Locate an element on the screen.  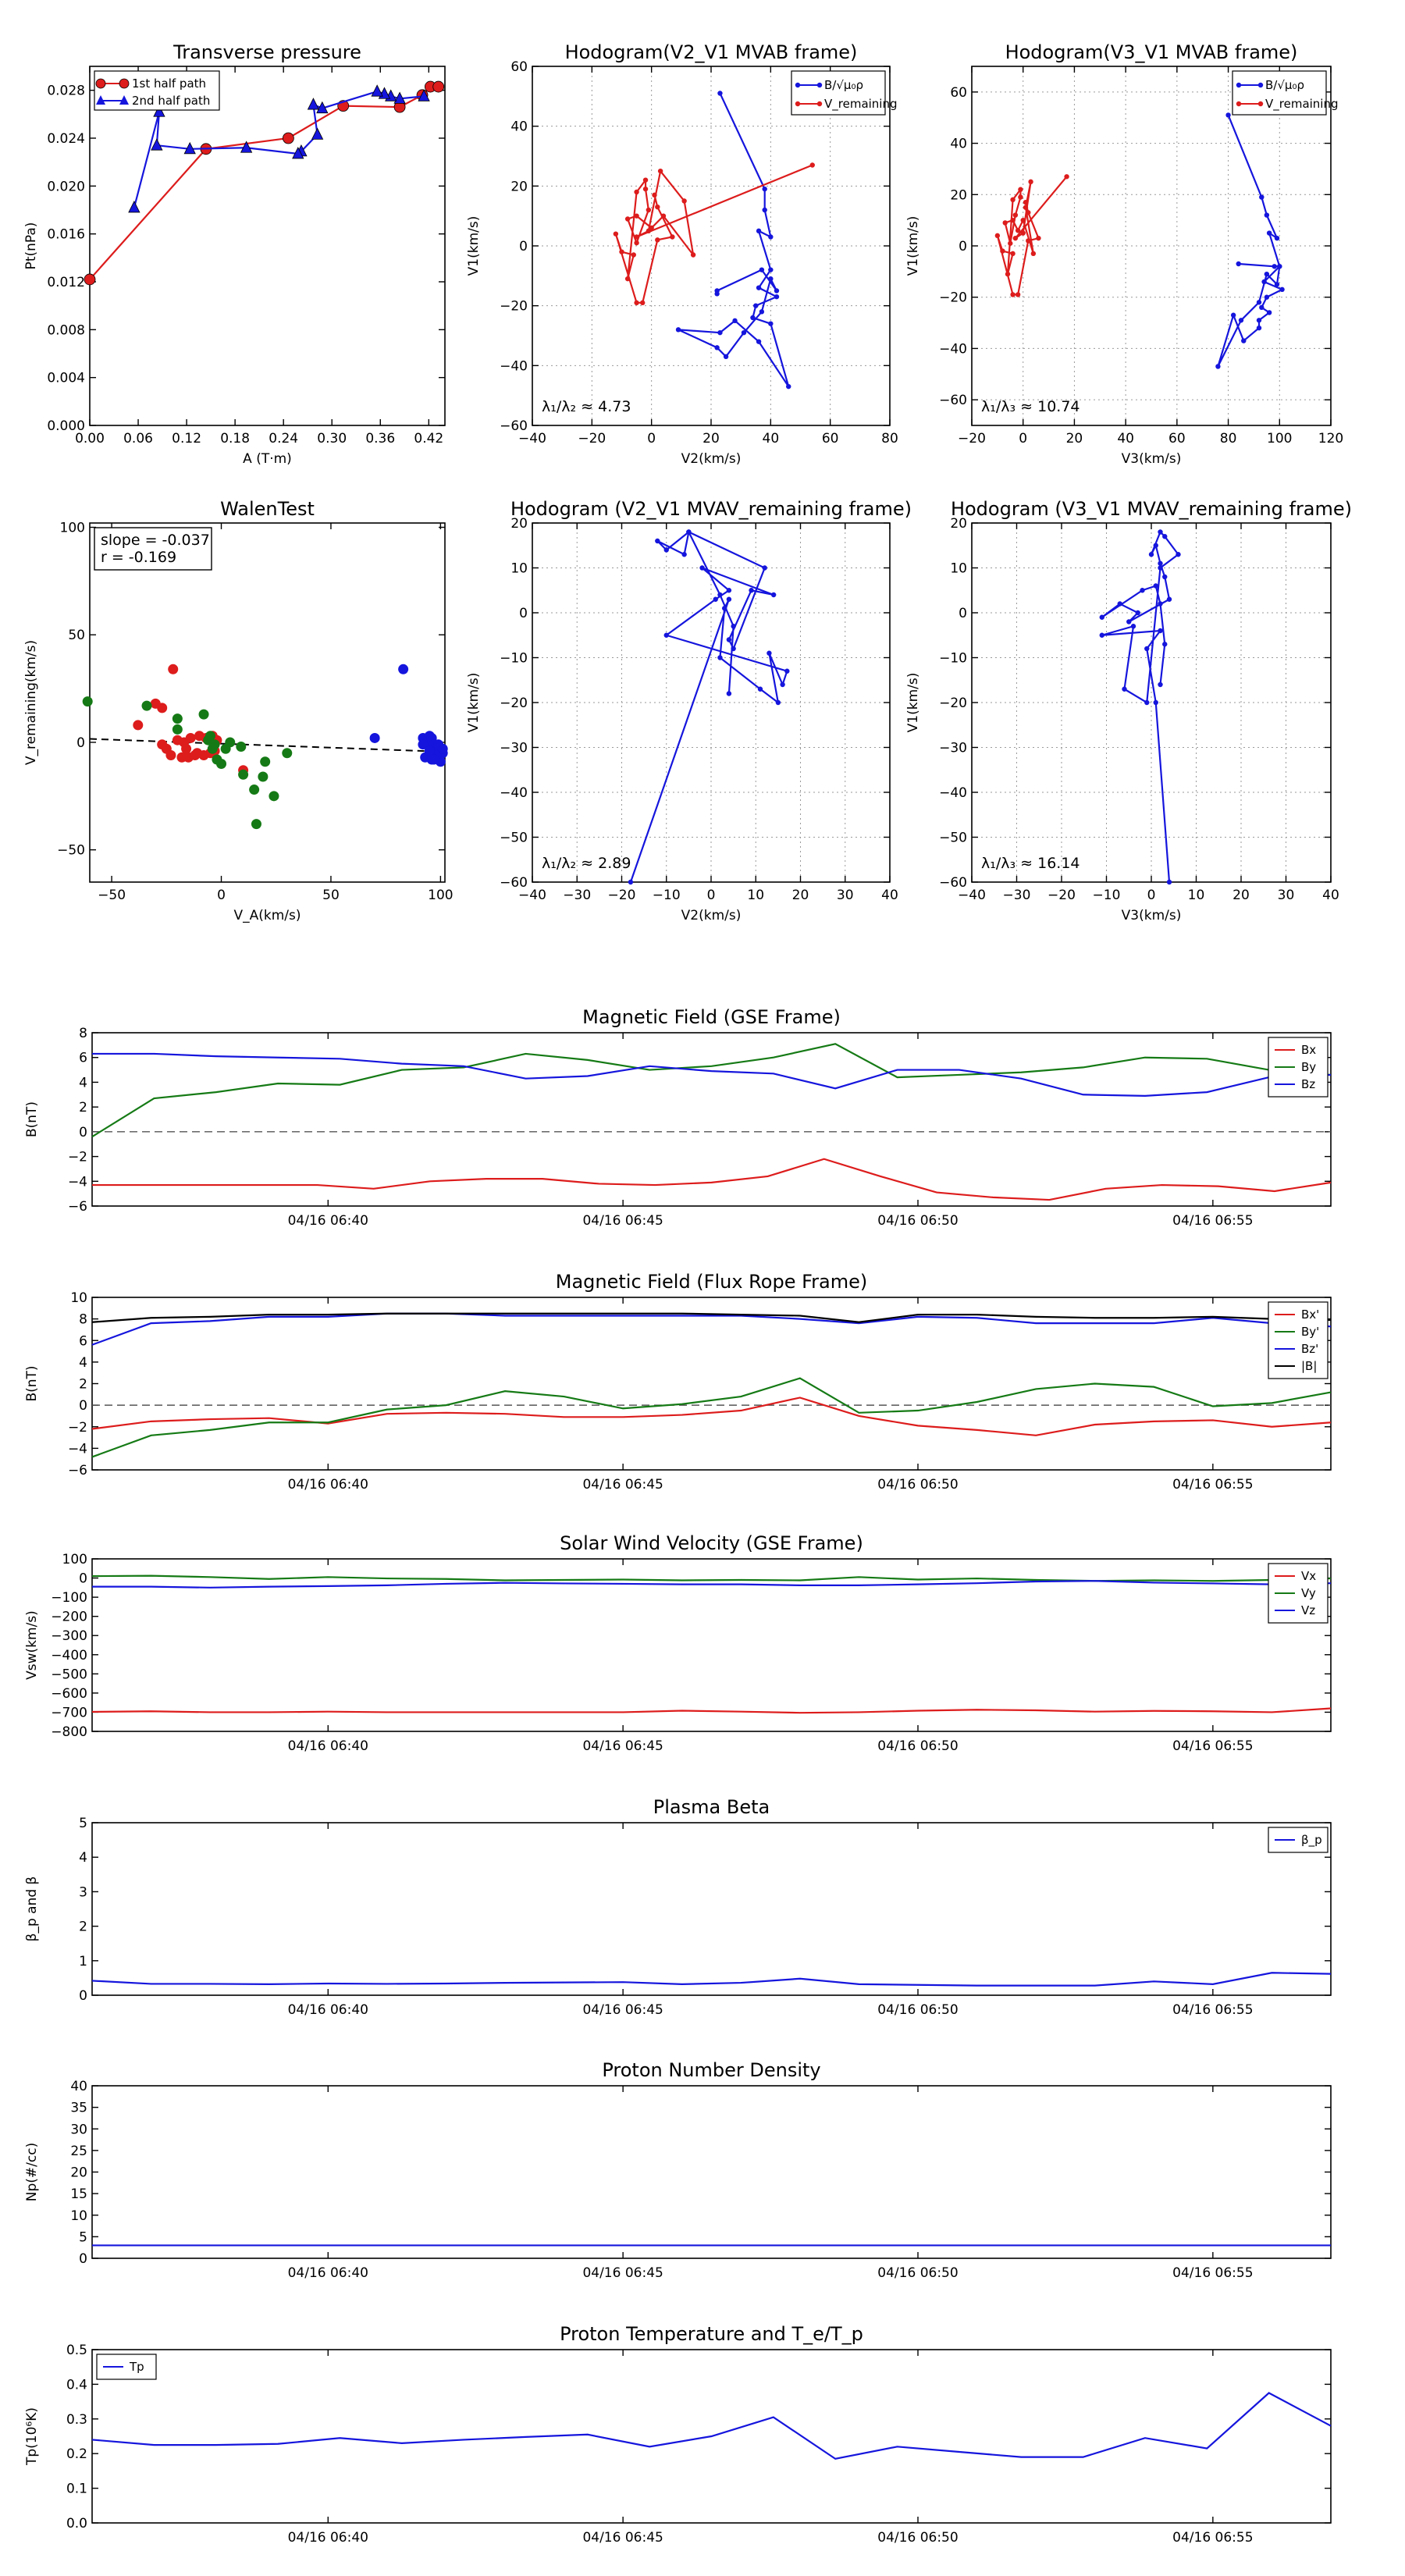
y-tick-label: −50 is located at coordinates (953, 838).